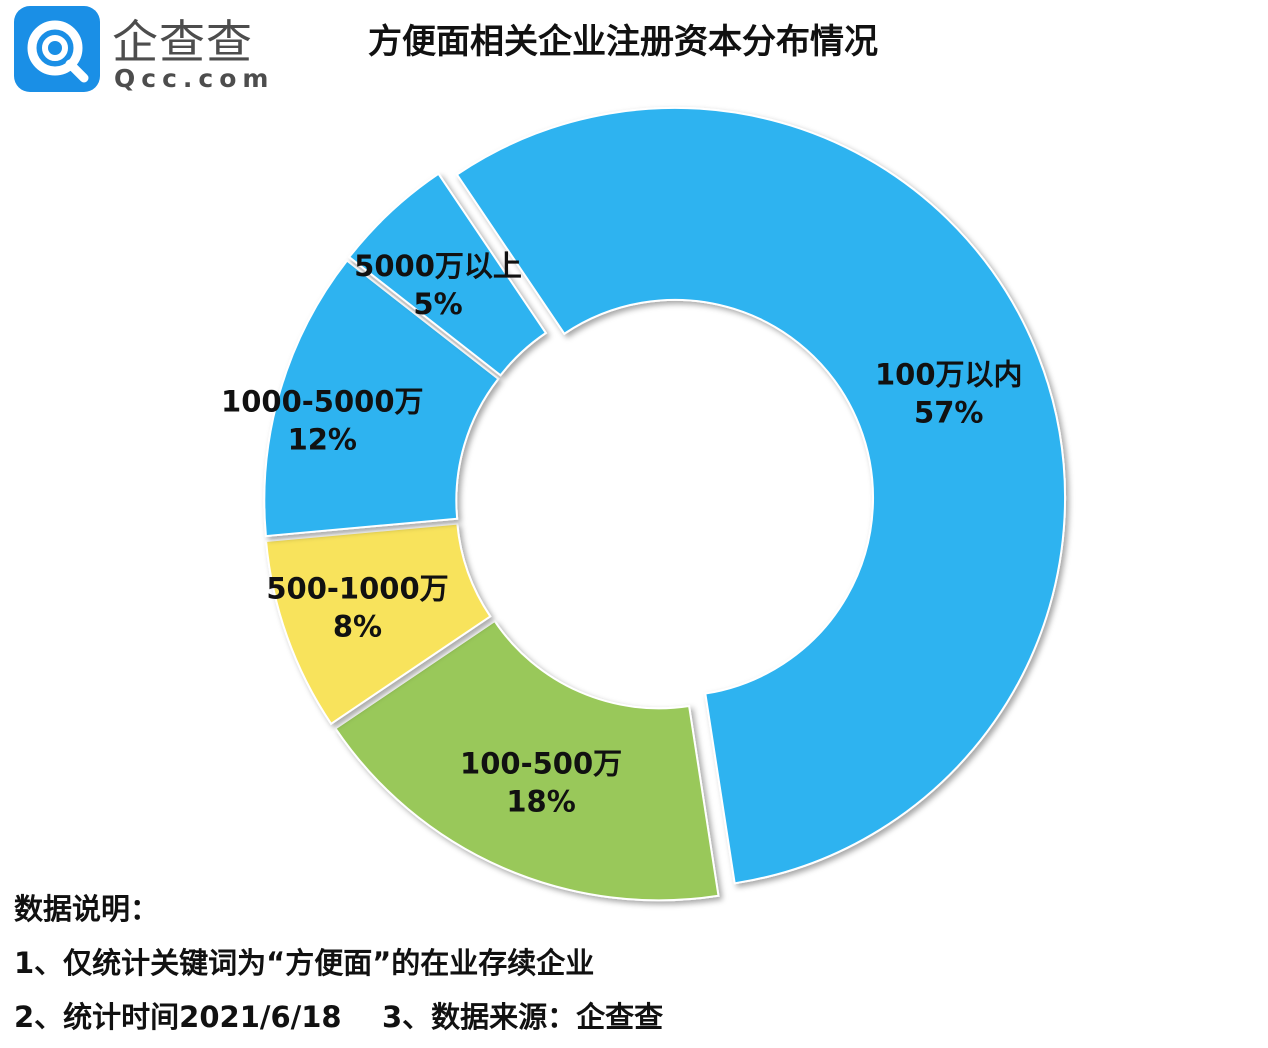 The image size is (1268, 1048). Describe the element at coordinates (948, 413) in the screenshot. I see `slice-value-1: 57%` at that location.